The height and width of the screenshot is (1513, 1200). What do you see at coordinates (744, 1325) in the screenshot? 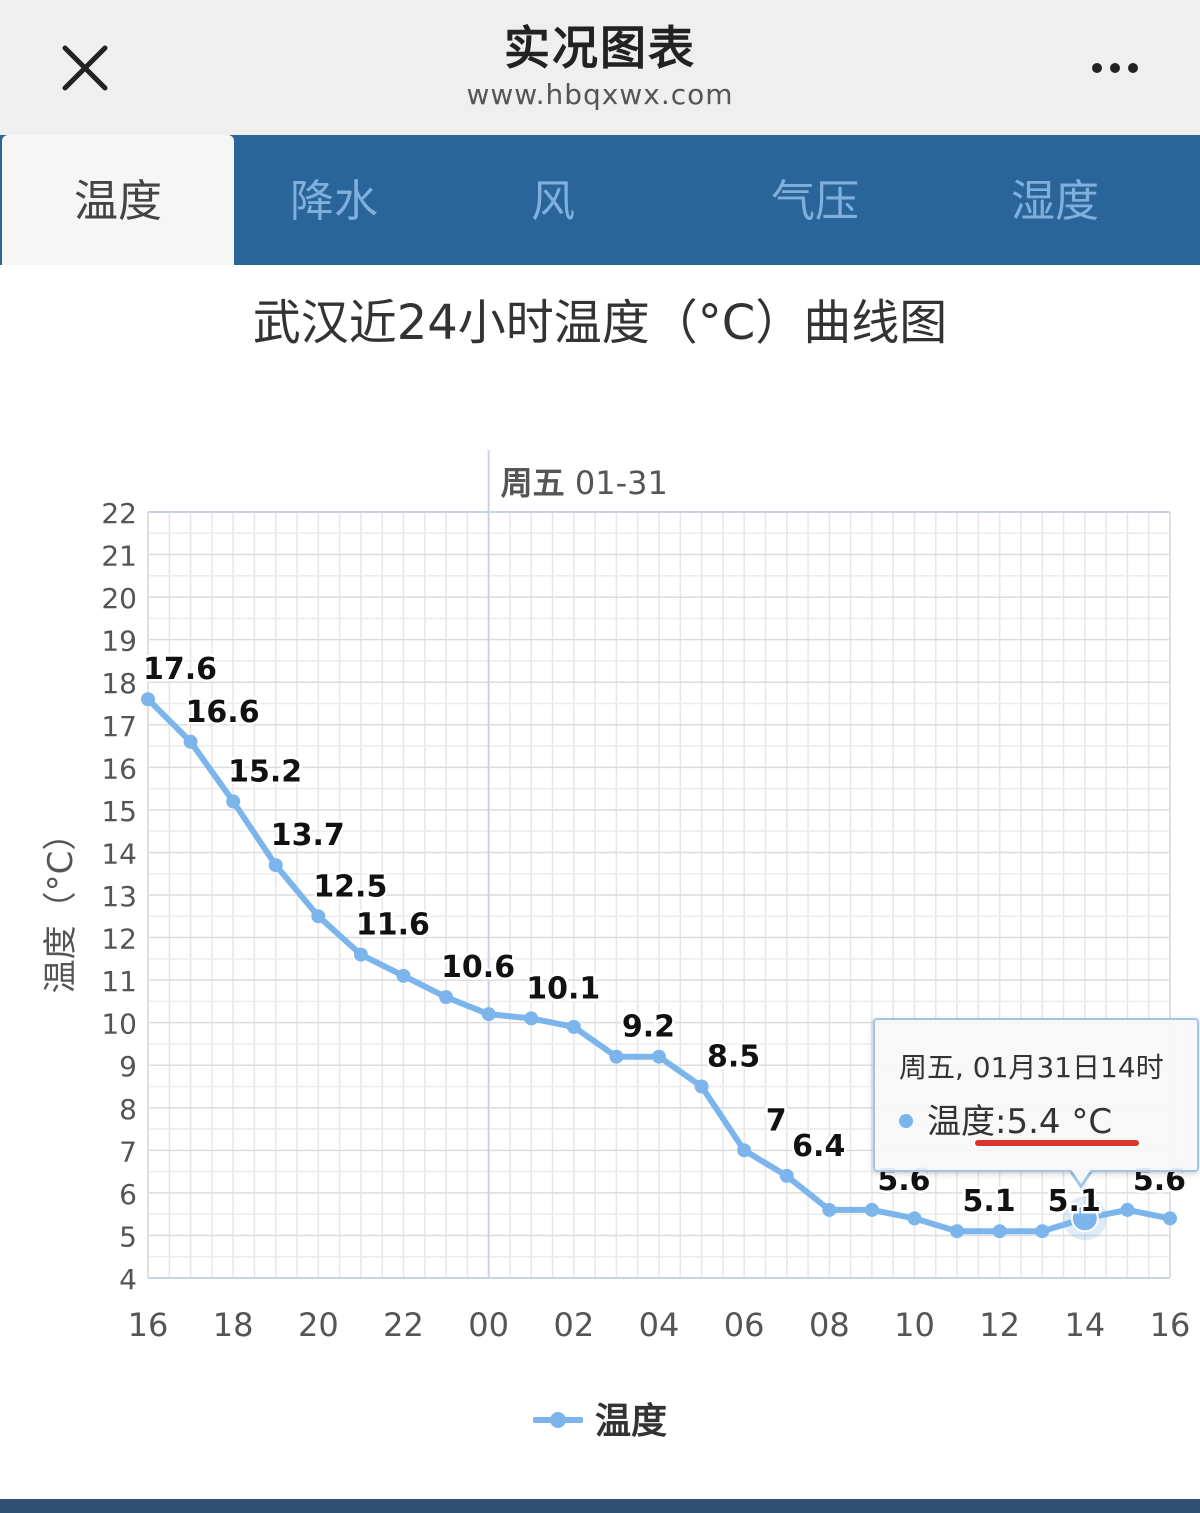
I see `x-tick-label: 06` at bounding box center [744, 1325].